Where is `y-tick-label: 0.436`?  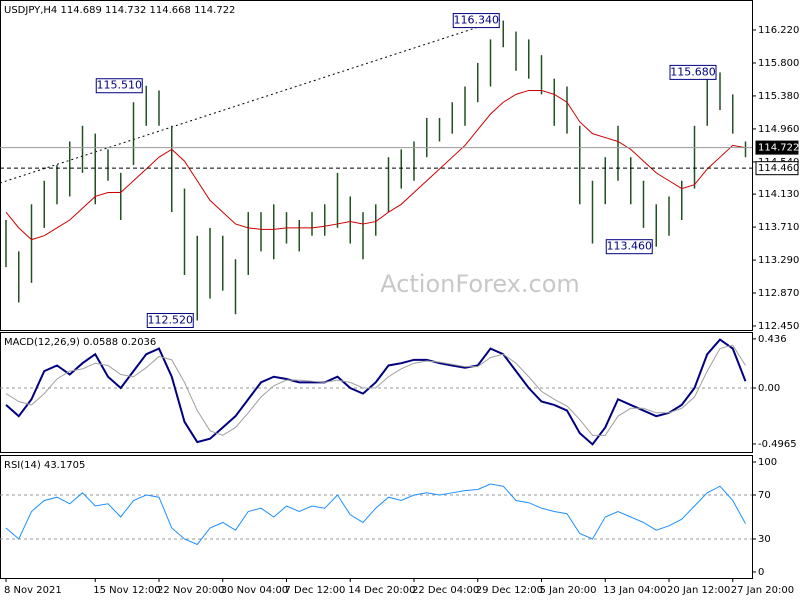 y-tick-label: 0.436 is located at coordinates (772, 339).